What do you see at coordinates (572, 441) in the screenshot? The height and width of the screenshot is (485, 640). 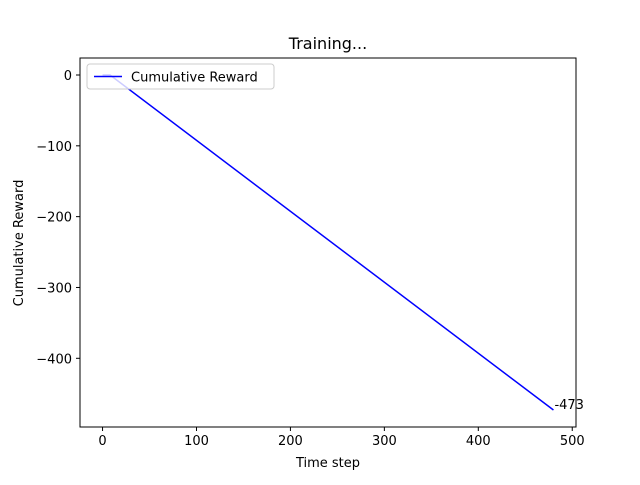 I see `x-tick-label: 500` at bounding box center [572, 441].